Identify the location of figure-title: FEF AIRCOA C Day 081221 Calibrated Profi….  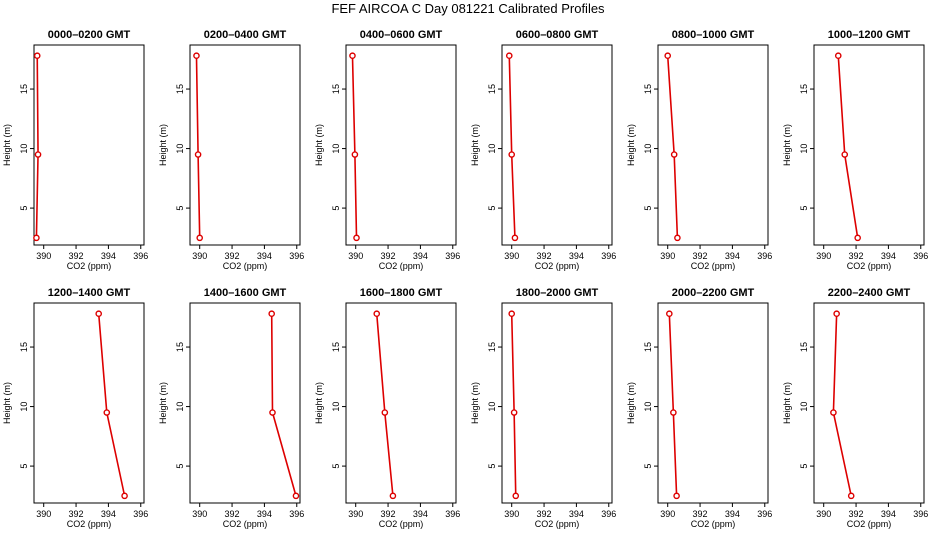
(468, 8).